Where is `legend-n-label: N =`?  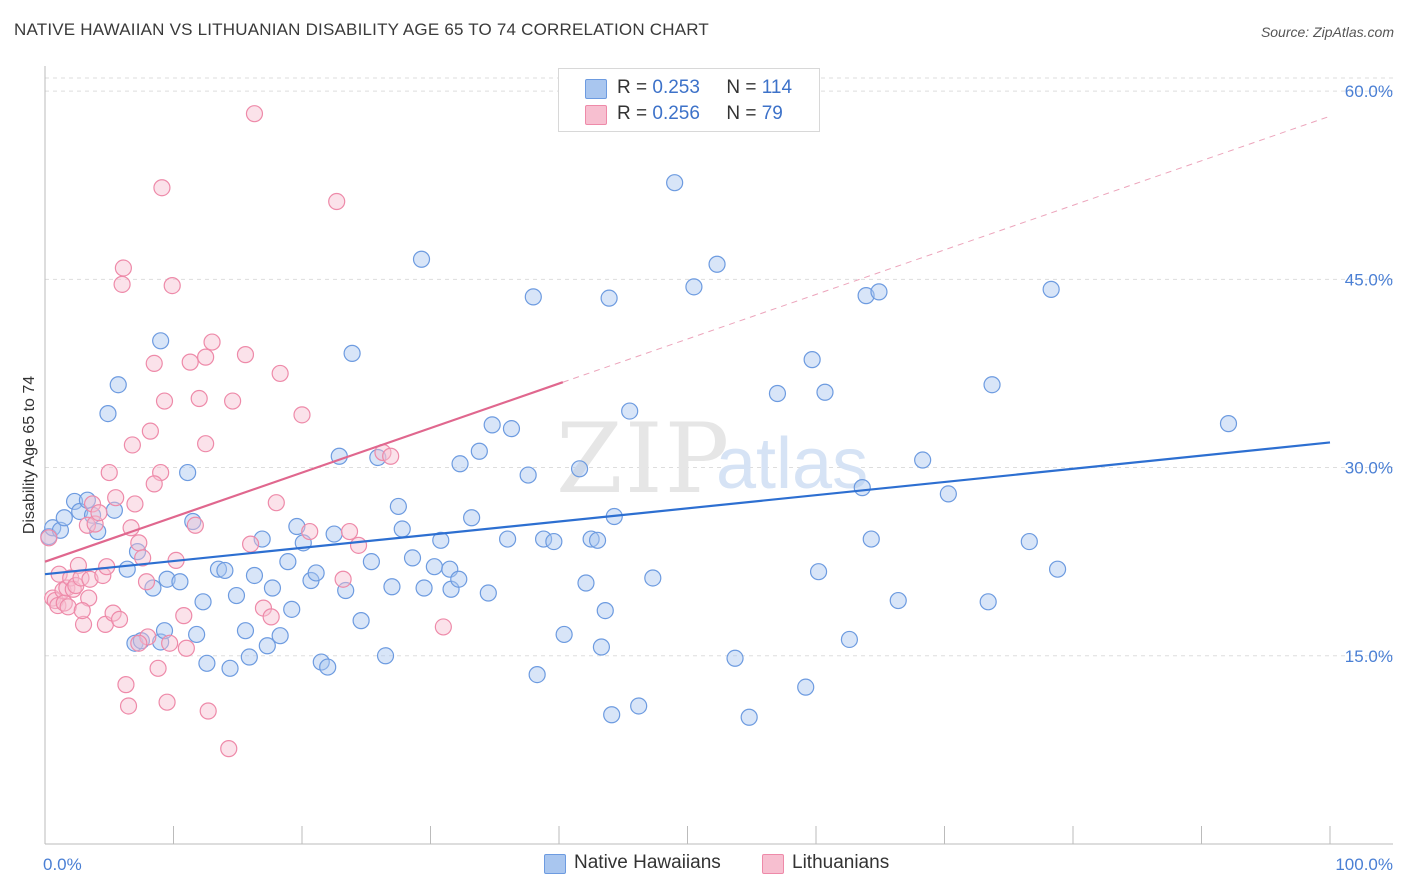 legend-n-label: N = is located at coordinates (741, 113).